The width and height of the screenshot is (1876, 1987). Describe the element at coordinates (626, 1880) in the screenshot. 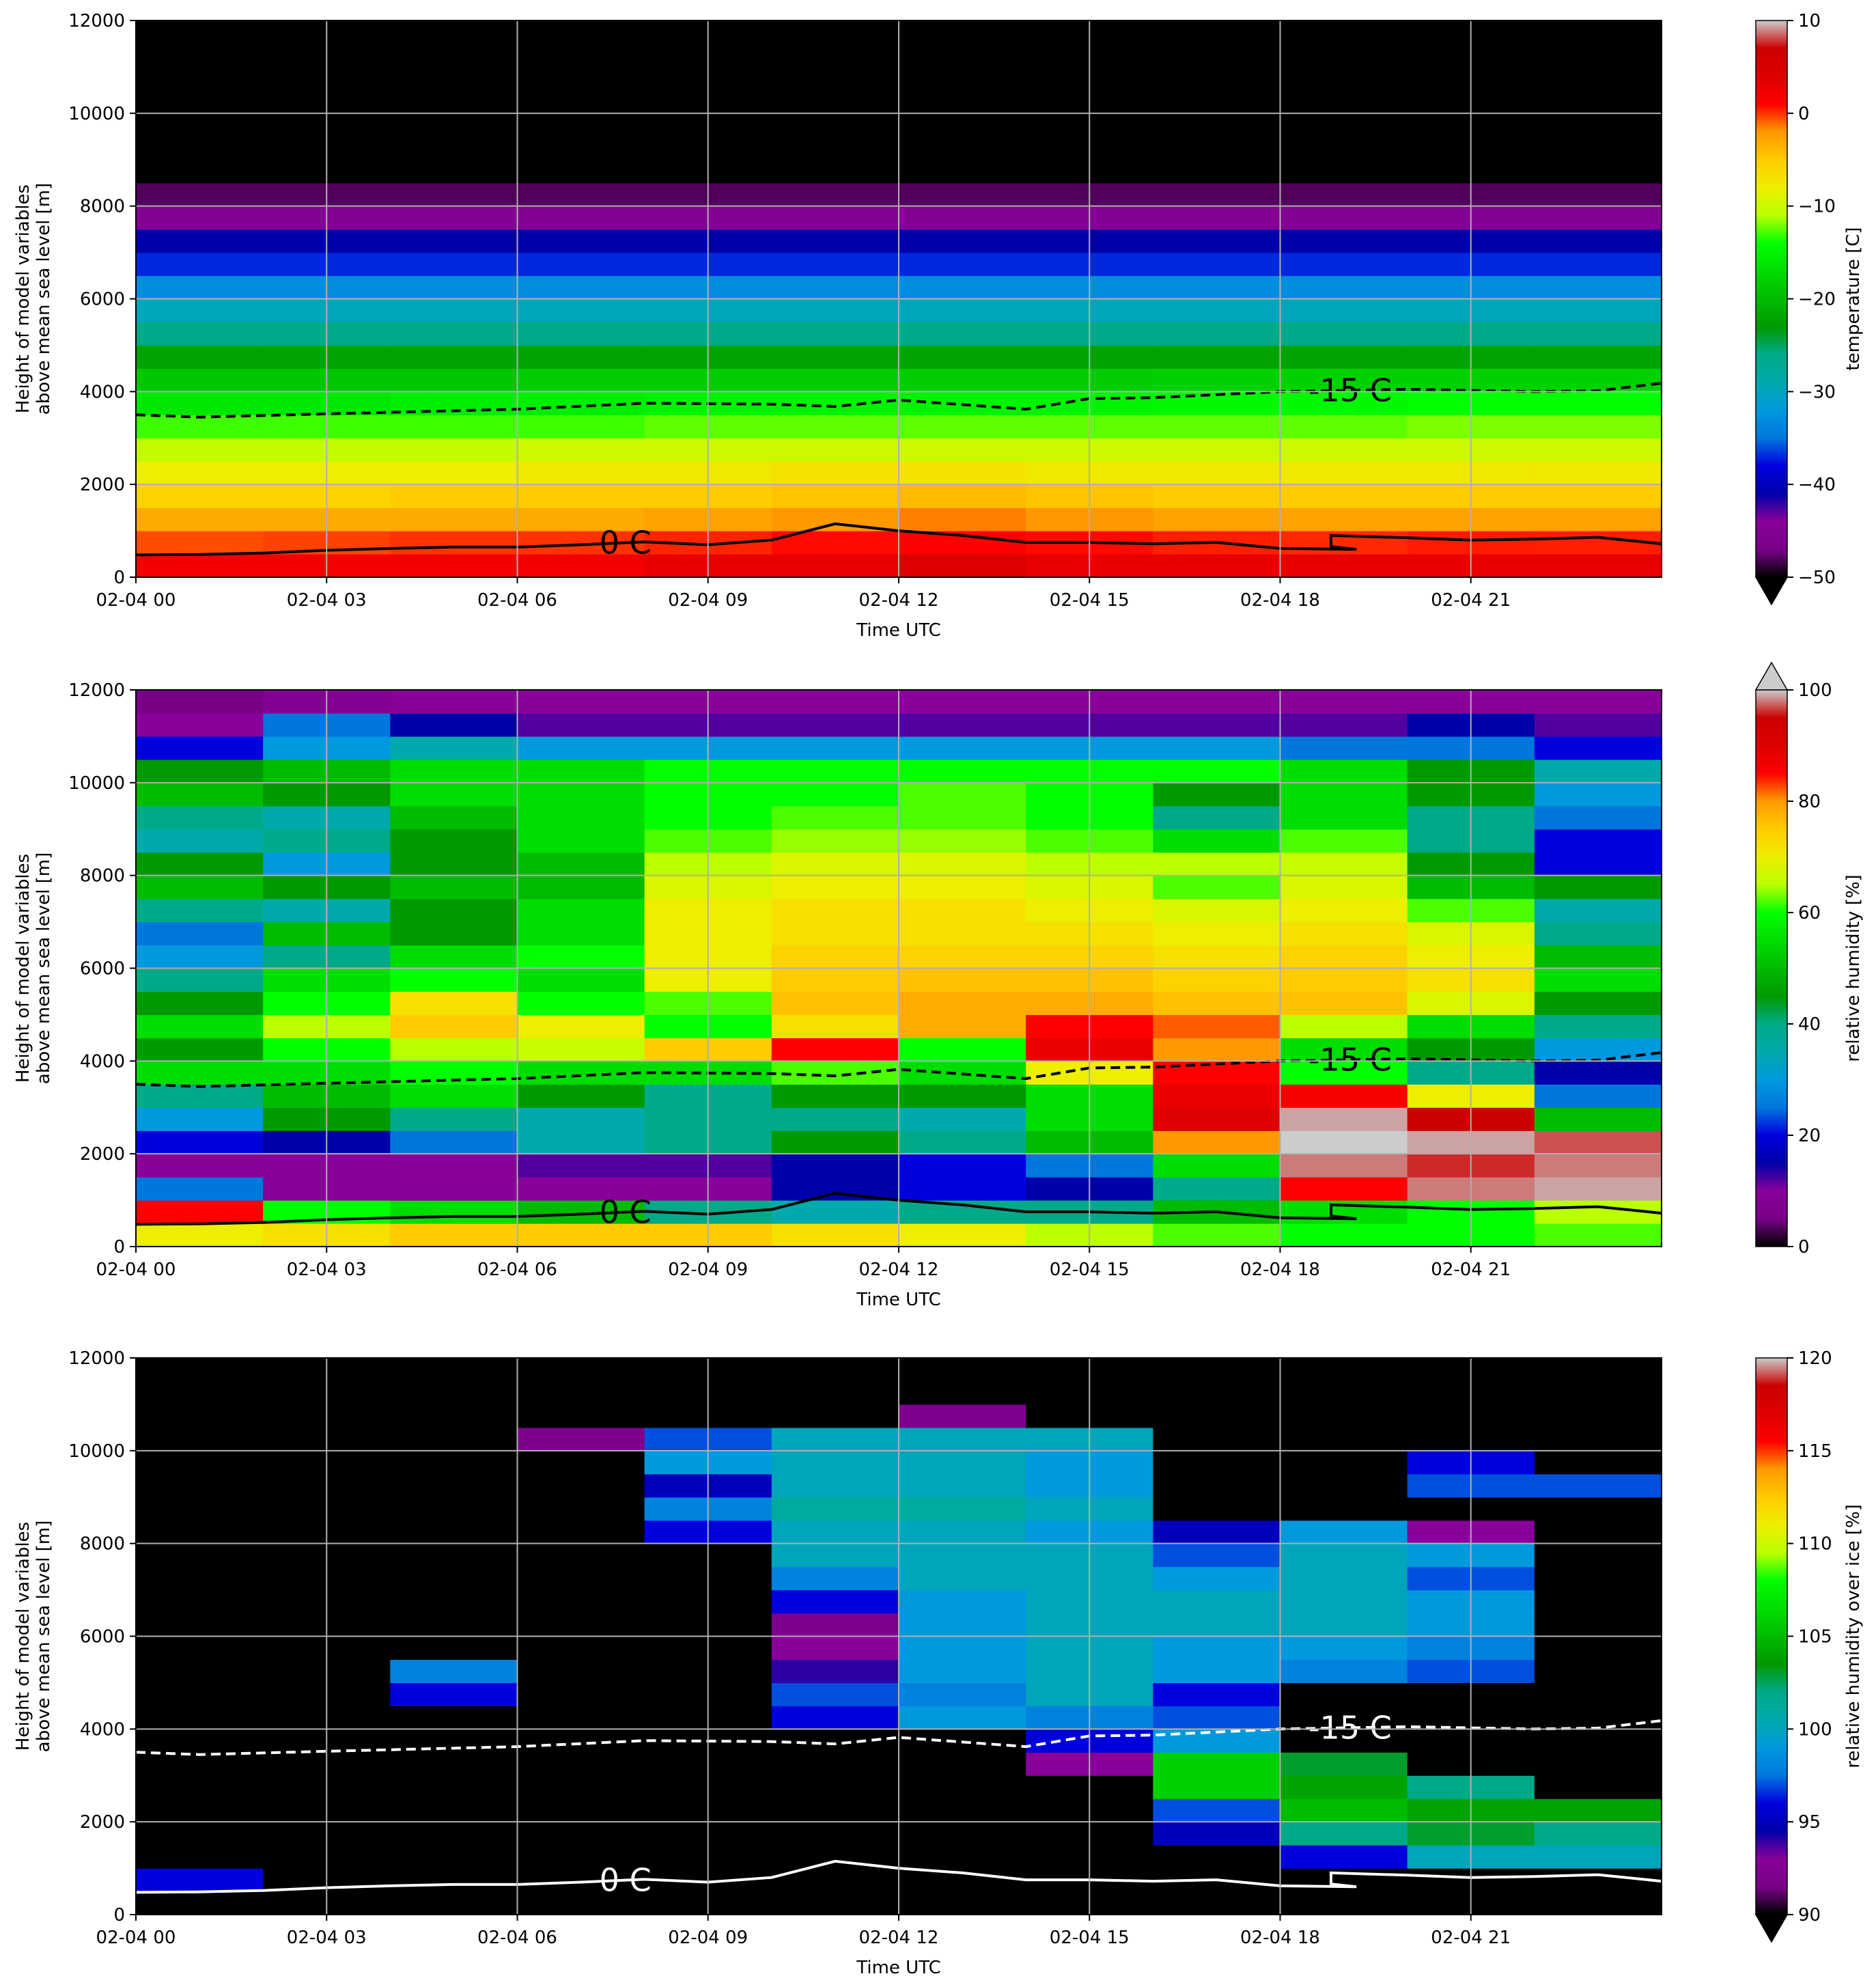

I see `contour-label: 0 C` at that location.